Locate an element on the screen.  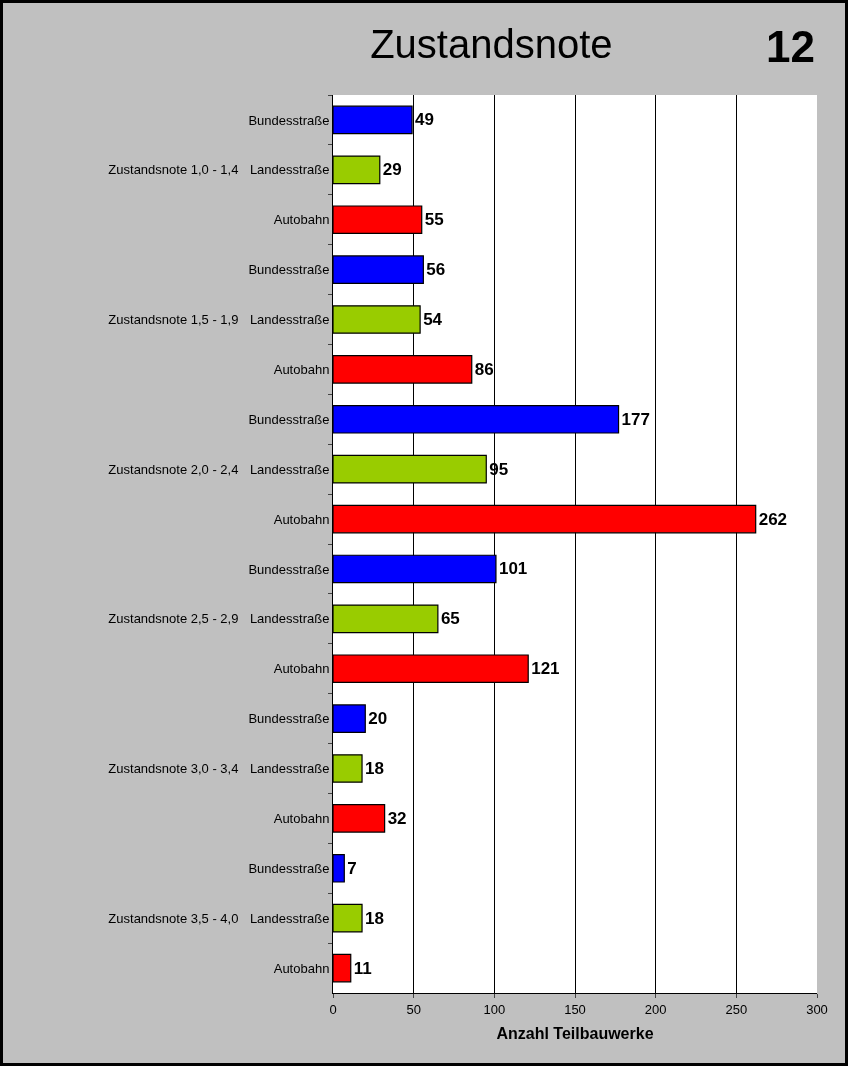
text: 12 is located at coordinates (790, 46).